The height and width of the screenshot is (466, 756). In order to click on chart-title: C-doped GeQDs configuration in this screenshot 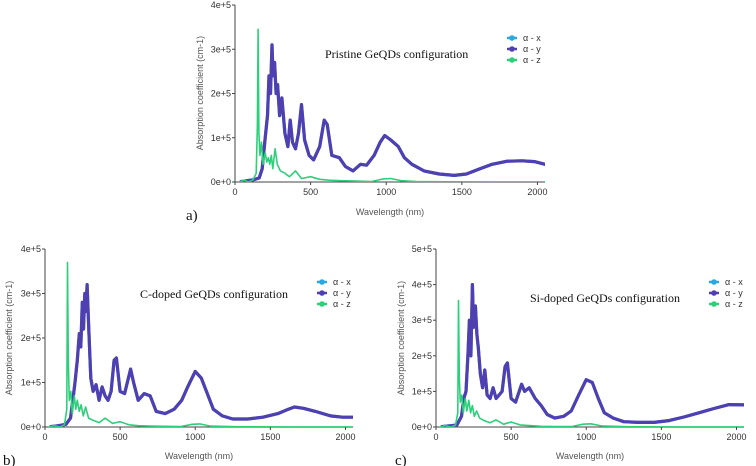, I will do `click(214, 294)`.